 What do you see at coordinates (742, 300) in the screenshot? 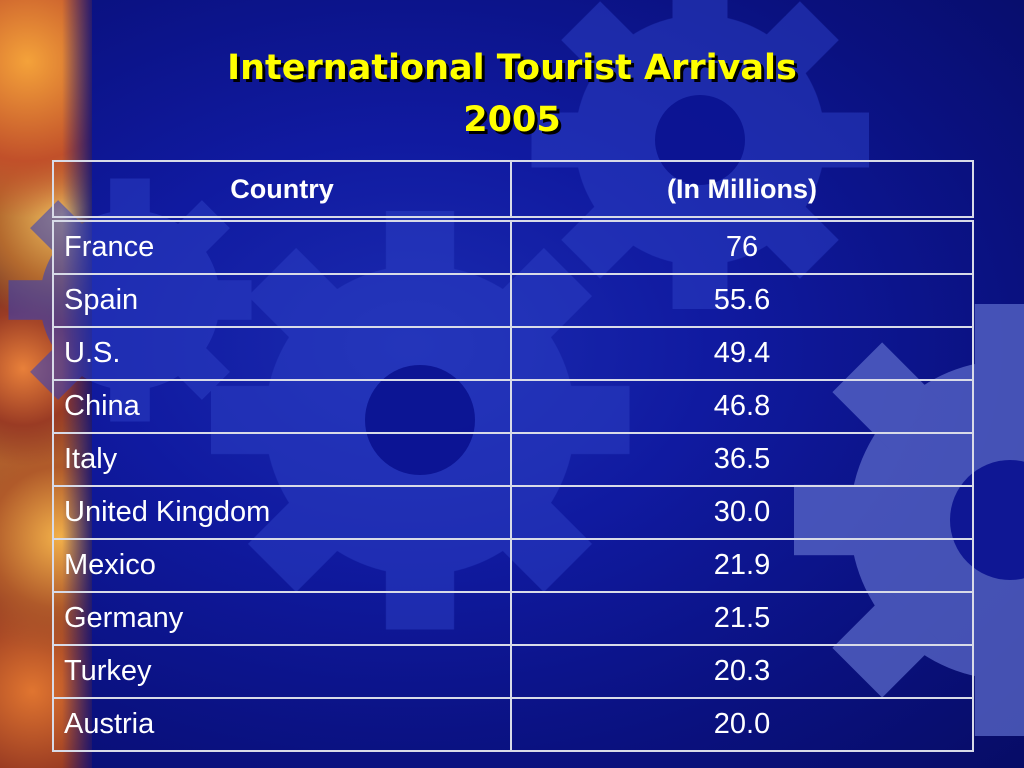
I see `value-cell: 55.6` at bounding box center [742, 300].